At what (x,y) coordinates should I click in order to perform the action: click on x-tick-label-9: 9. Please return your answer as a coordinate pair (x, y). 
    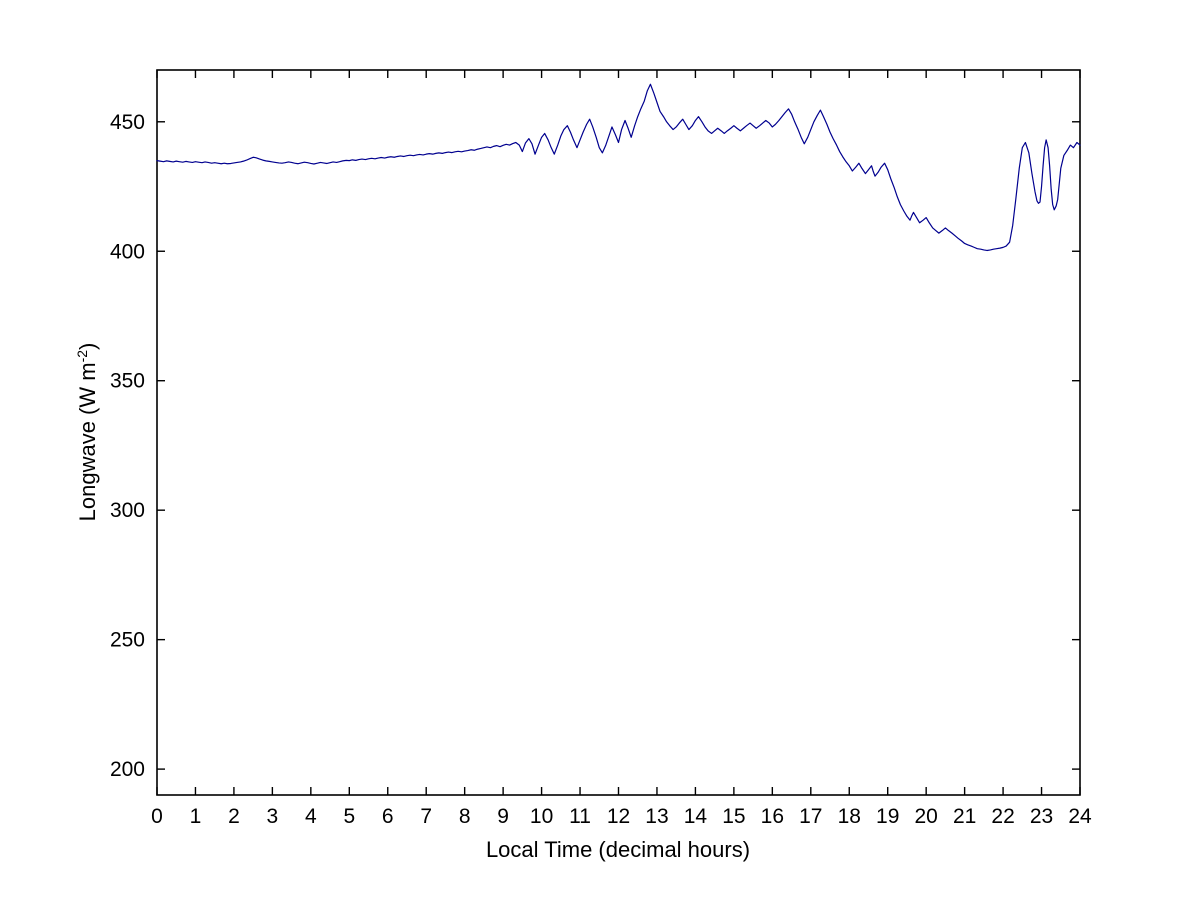
    Looking at the image, I should click on (503, 816).